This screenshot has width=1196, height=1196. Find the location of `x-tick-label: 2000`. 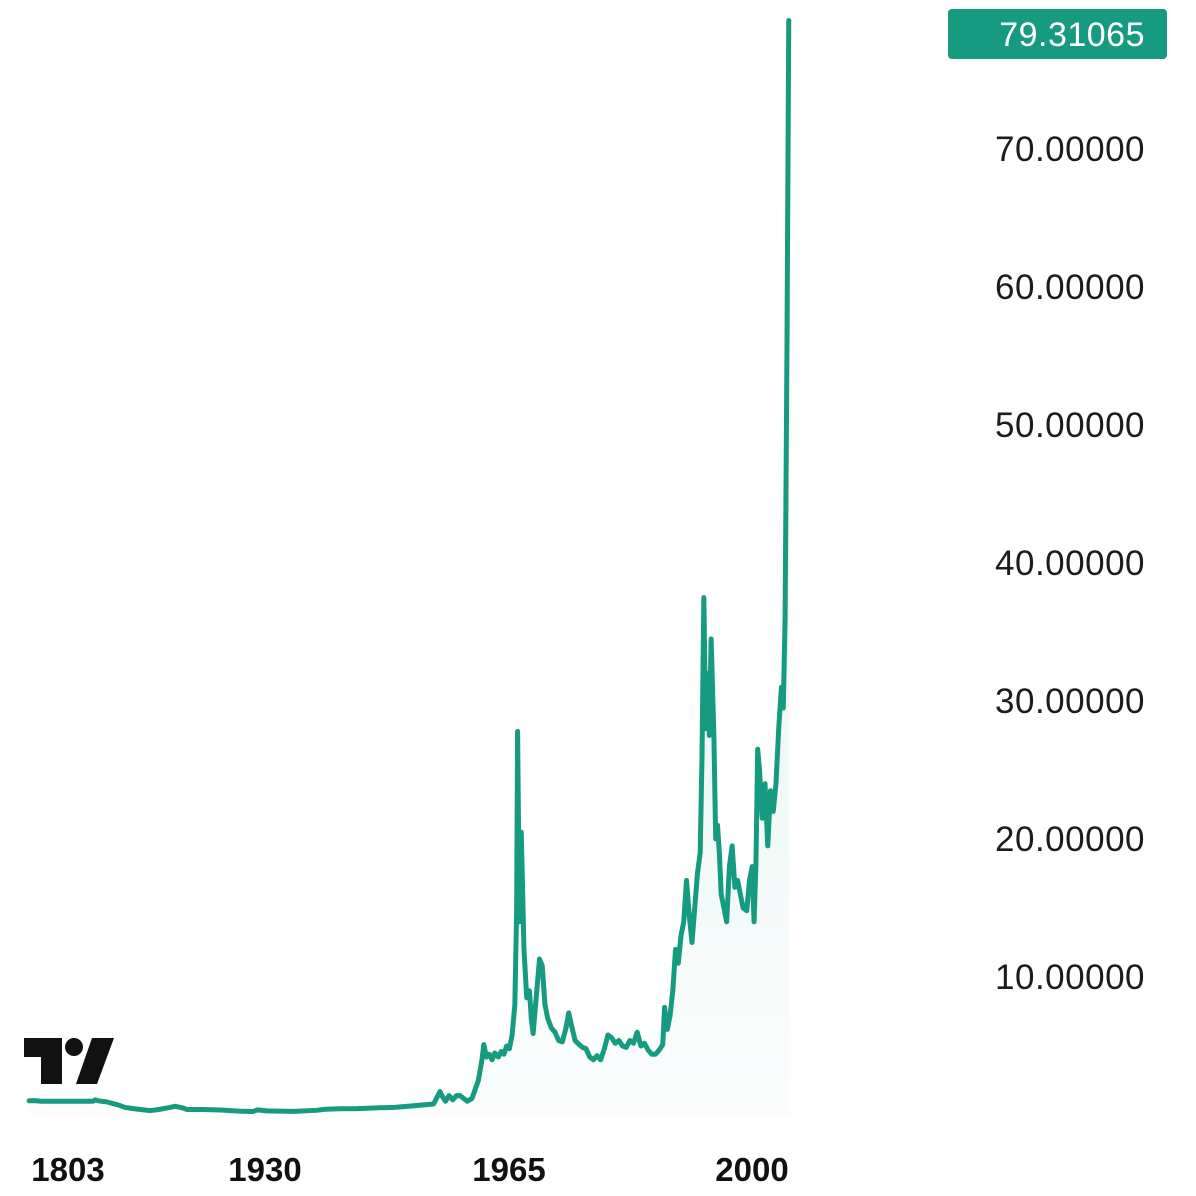

x-tick-label: 2000 is located at coordinates (751, 1169).